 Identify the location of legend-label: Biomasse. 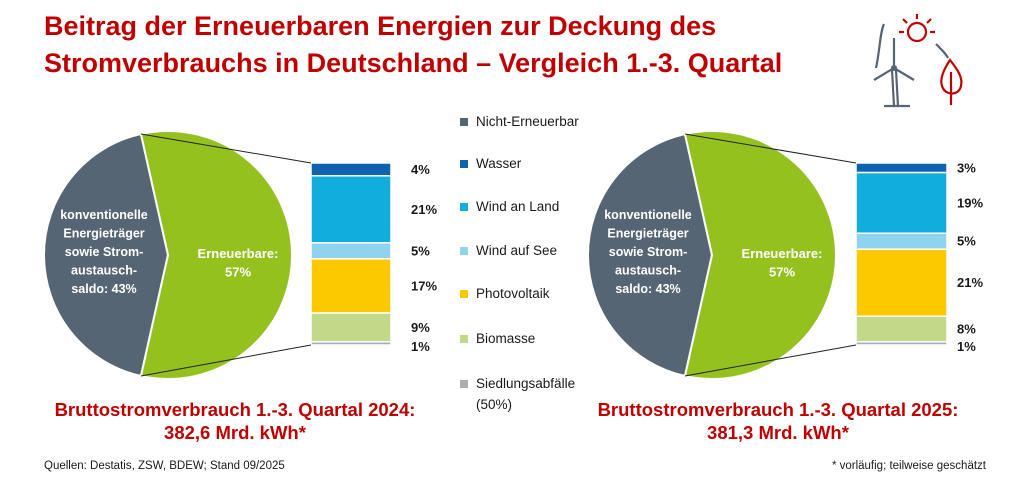
(505, 338).